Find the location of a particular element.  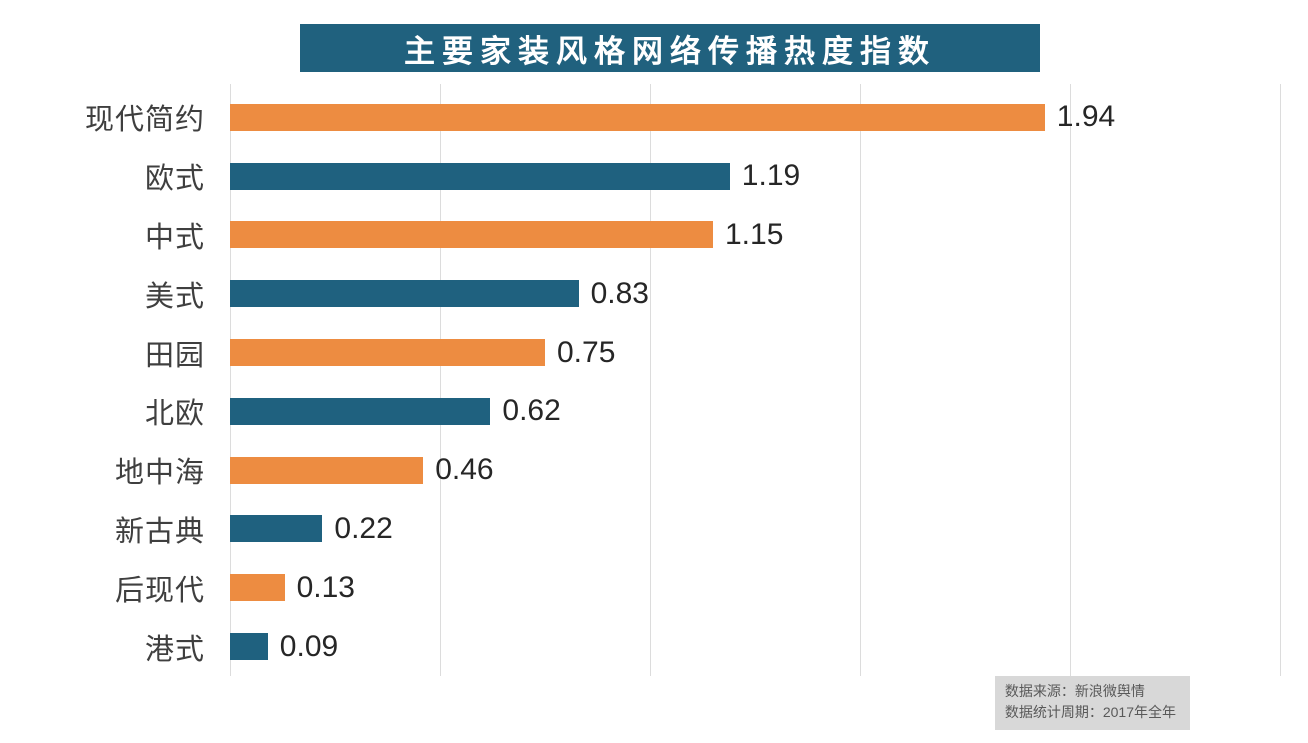

category-label: 后现代 is located at coordinates (159, 590).